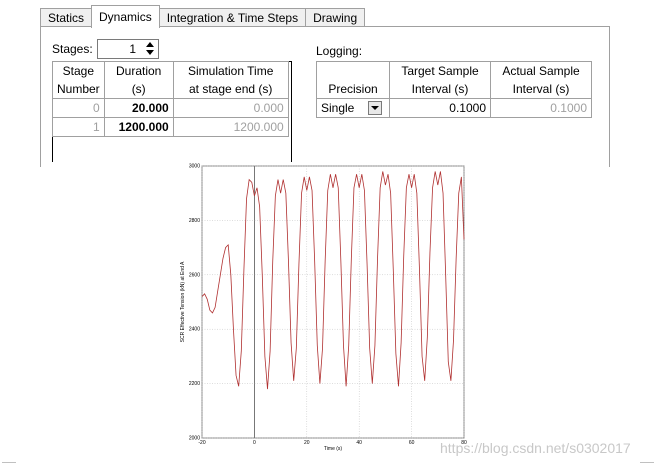 The image size is (662, 468). I want to click on logging-label: Logging:, so click(339, 51).